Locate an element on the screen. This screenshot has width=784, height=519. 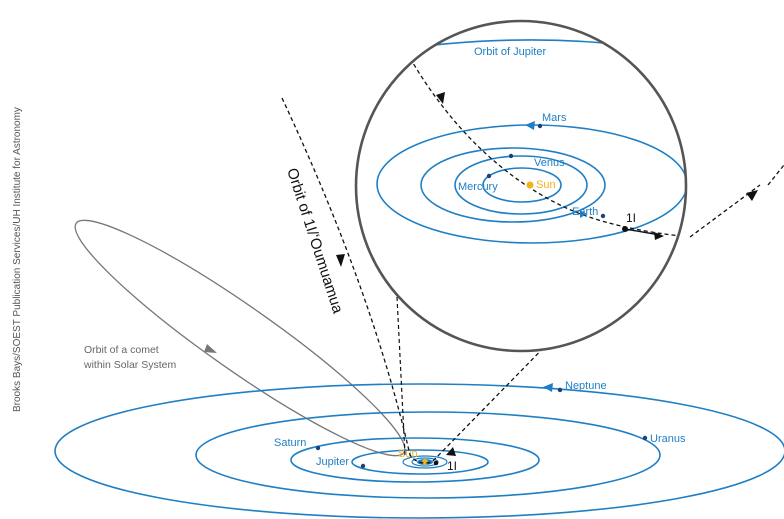
trajectory-label: Orbit of 1I/ʻOumuamua is located at coordinates (314, 241).